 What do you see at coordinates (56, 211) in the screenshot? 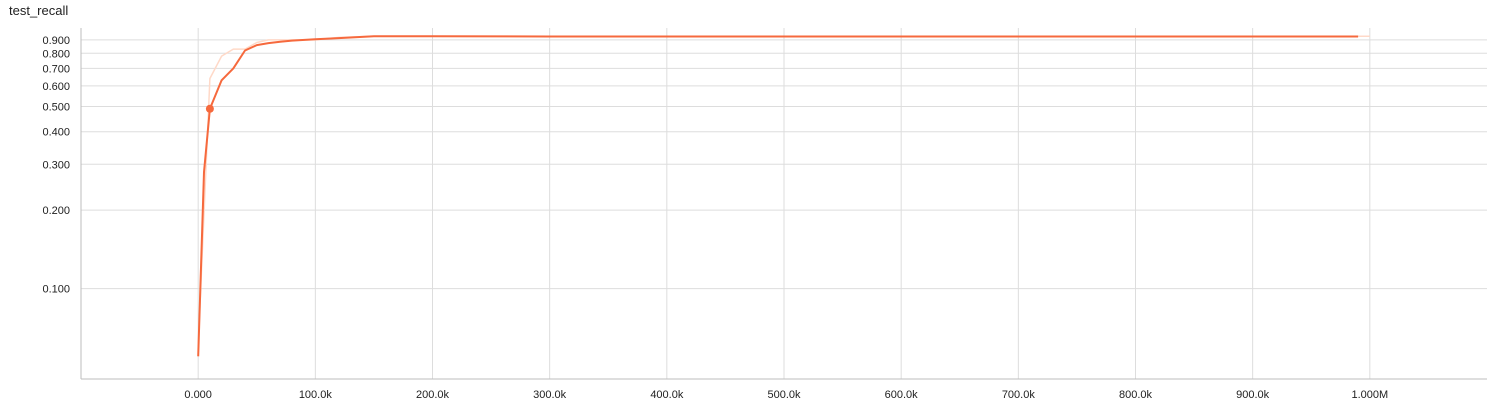
I see `y-tick-label: 0.200` at bounding box center [56, 211].